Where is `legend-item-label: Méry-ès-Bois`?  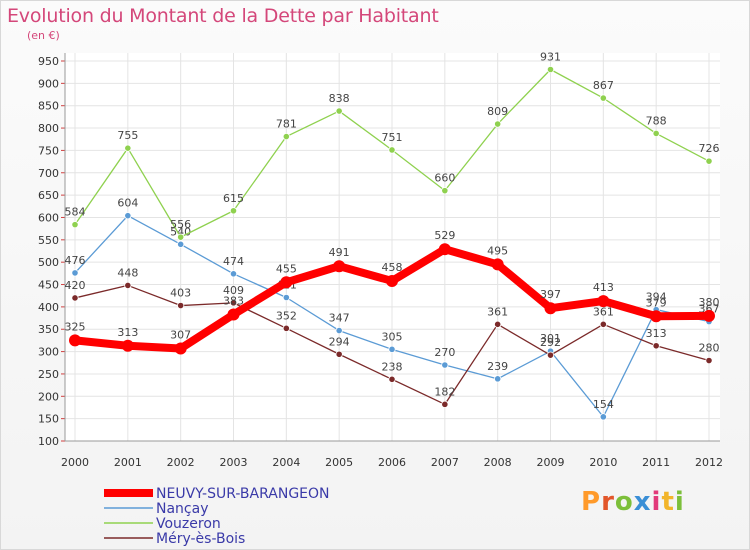 legend-item-label: Méry-ès-Bois is located at coordinates (200, 539).